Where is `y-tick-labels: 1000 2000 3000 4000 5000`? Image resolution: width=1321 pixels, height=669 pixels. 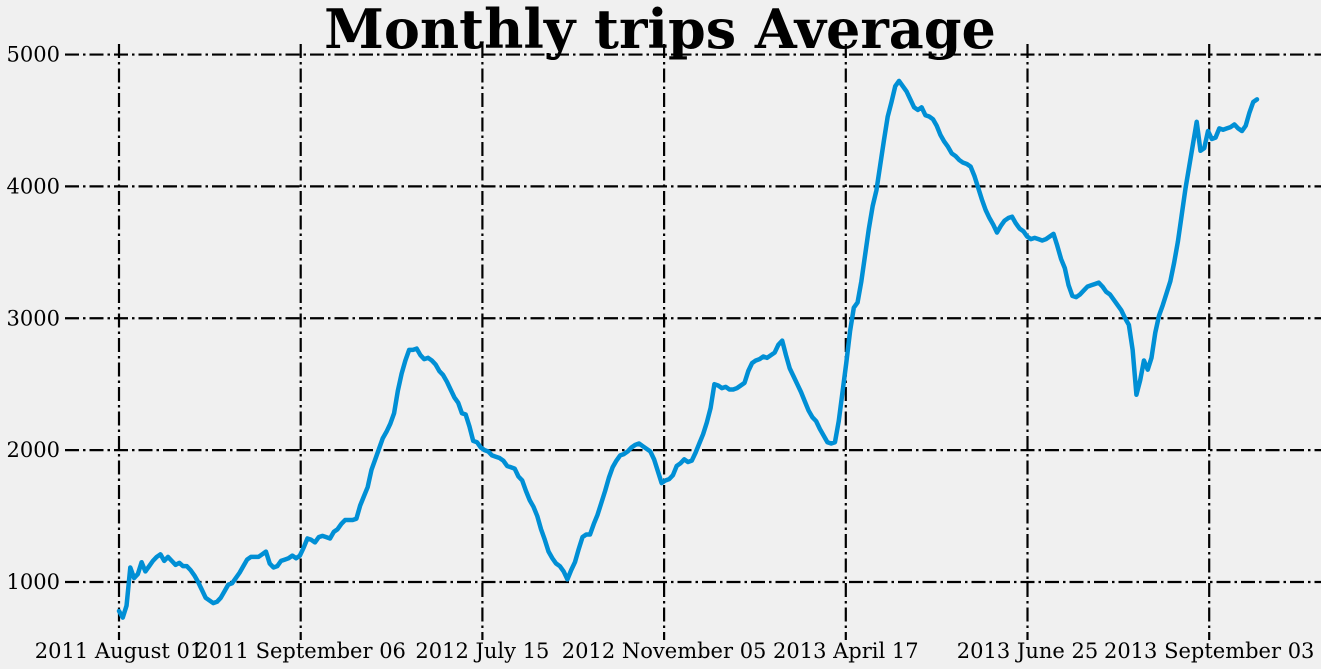
y-tick-labels: 1000 2000 3000 4000 5000 is located at coordinates (33, 318).